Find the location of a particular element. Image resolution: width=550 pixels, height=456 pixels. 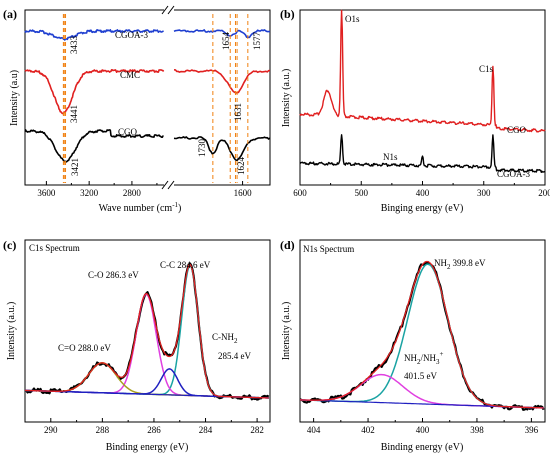

annotation-n1s: N1s is located at coordinates (390, 157).